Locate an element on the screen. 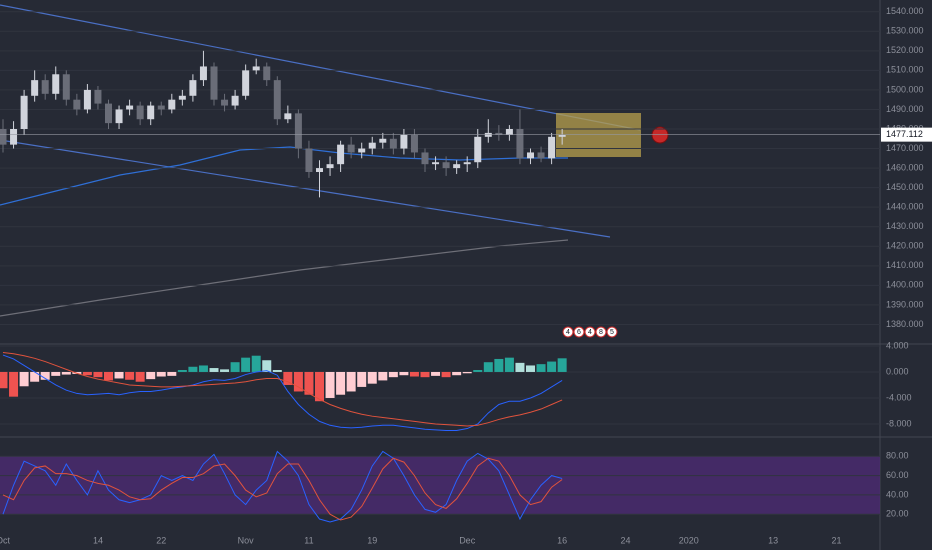  x-tick-label: 16 is located at coordinates (562, 540).